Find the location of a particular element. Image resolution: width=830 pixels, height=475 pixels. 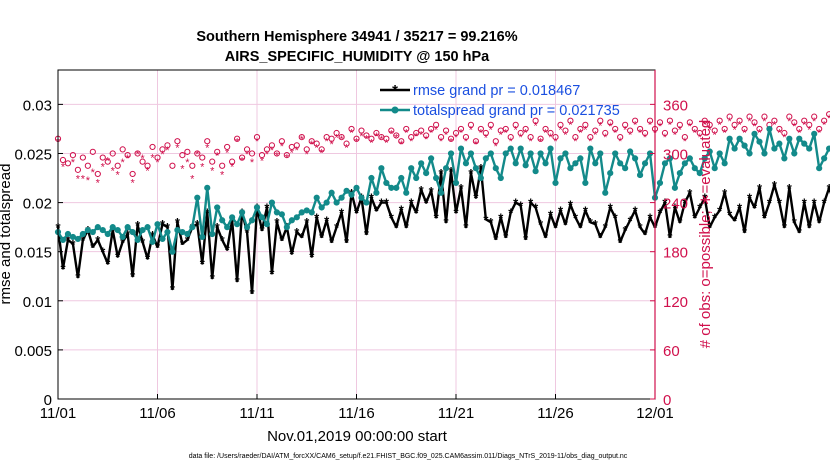

right-y-tick-label: 240 is located at coordinates (675, 204).